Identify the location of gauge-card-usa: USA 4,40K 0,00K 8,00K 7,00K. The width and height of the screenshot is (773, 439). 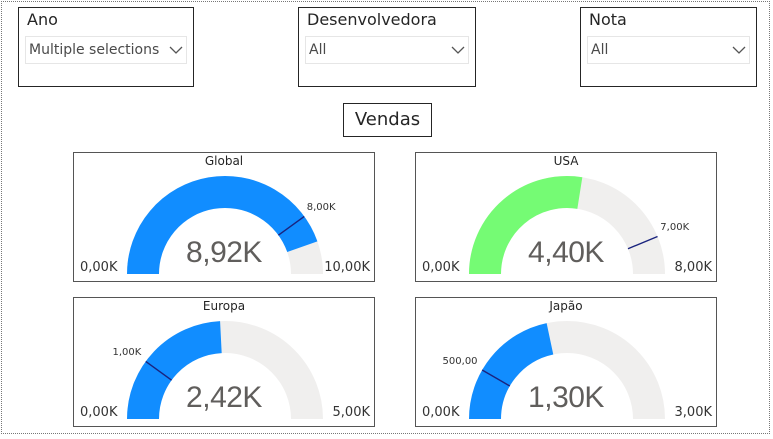
(566, 217).